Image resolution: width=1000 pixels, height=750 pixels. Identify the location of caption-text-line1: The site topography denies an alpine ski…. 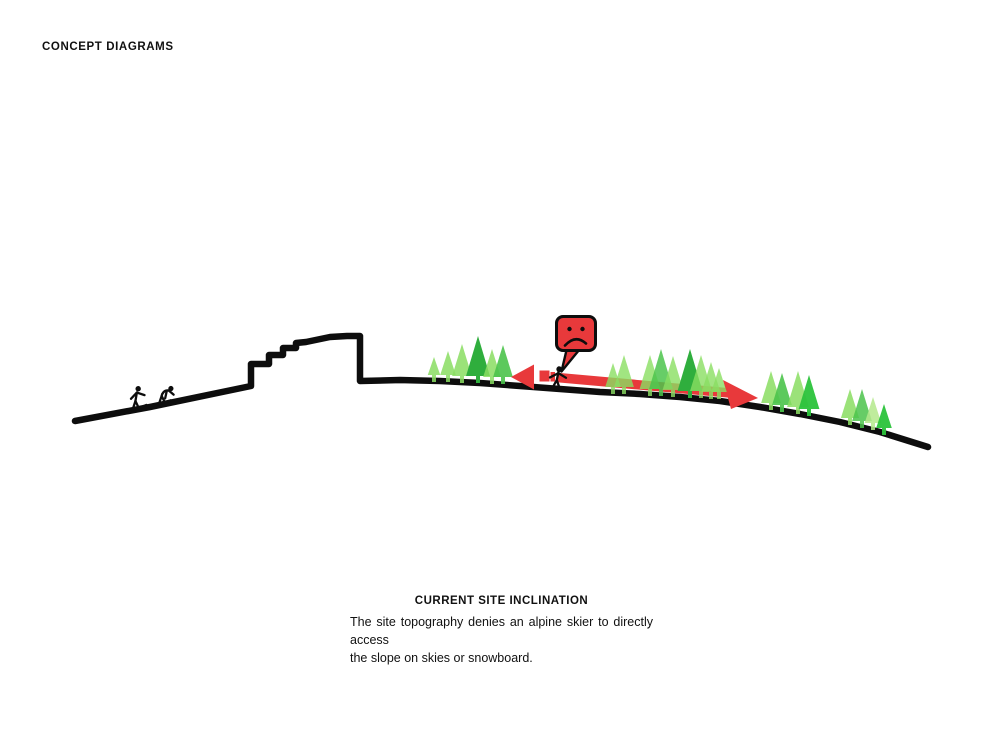
(501, 631).